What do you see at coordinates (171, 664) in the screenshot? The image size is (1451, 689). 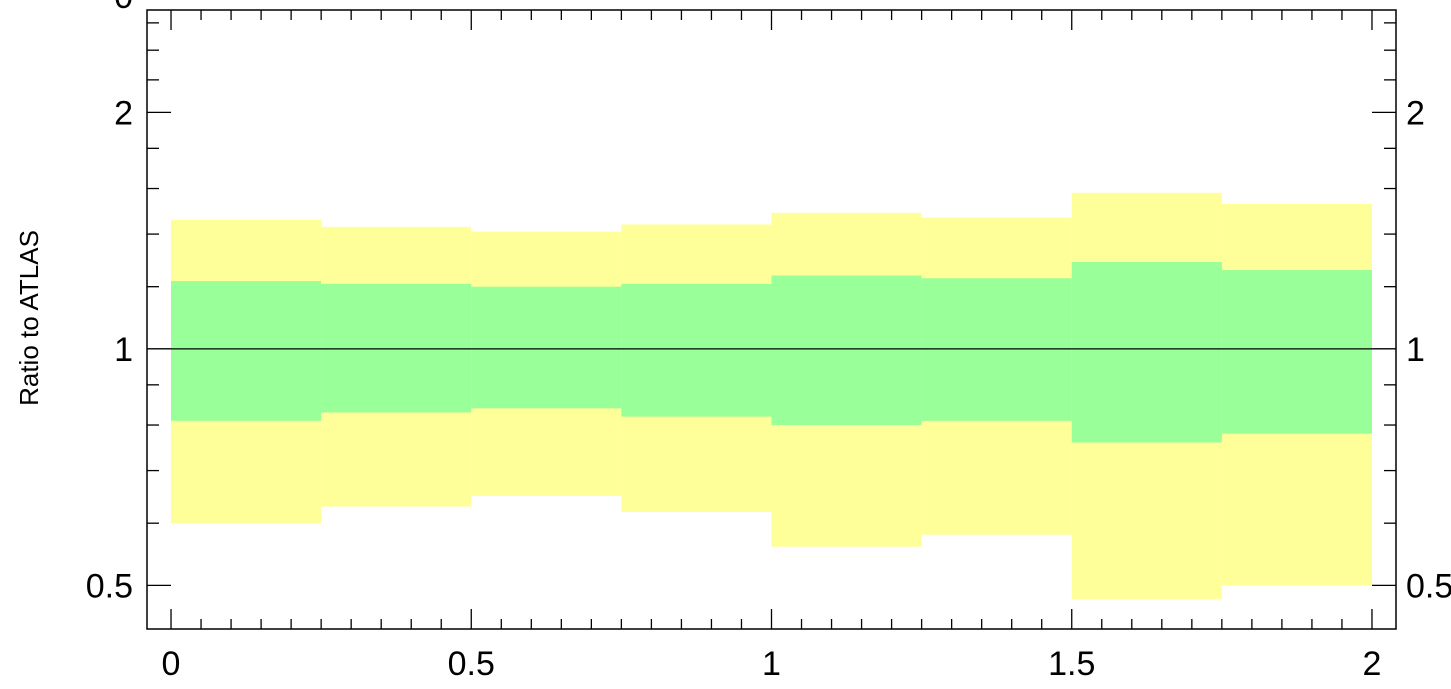 I see `x-tick-label: 0` at bounding box center [171, 664].